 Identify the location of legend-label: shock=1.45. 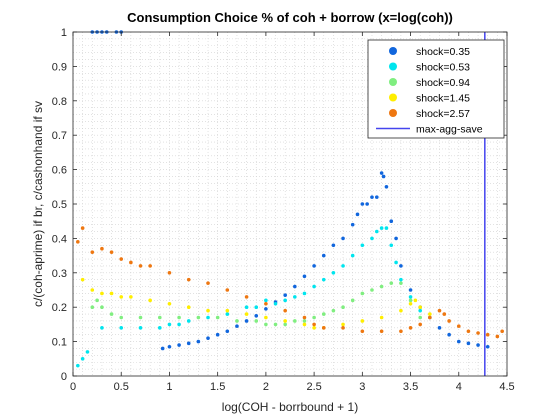
(443, 99).